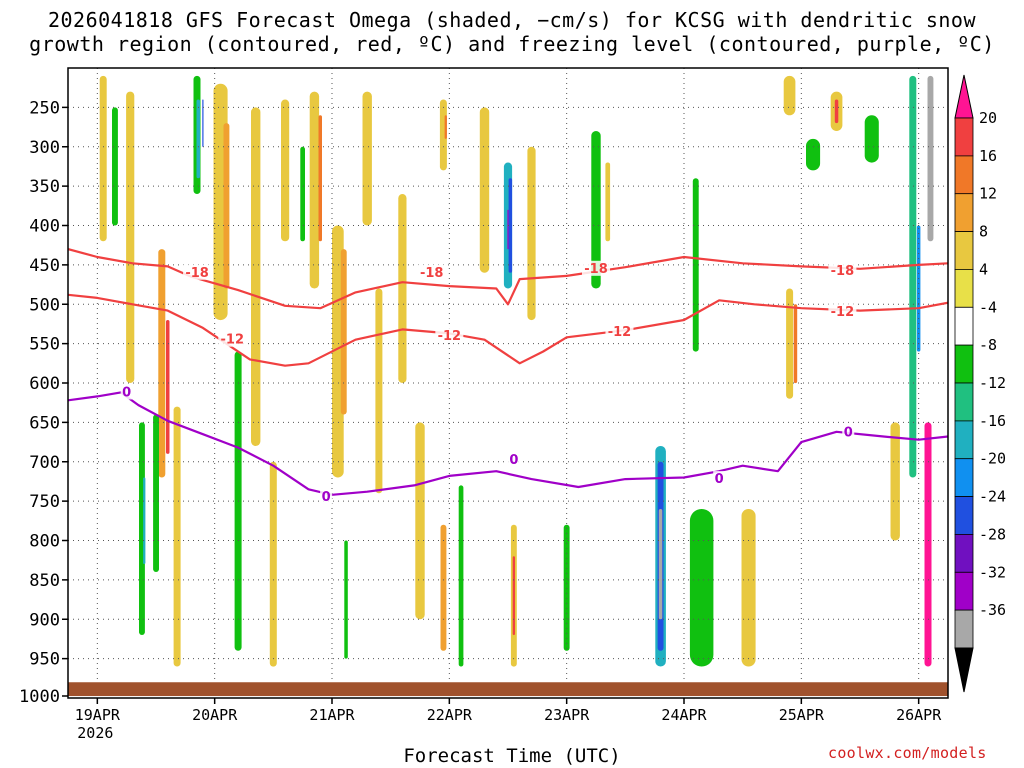 This screenshot has width=1024, height=768. I want to click on x-tick-label: 20APR, so click(215, 715).